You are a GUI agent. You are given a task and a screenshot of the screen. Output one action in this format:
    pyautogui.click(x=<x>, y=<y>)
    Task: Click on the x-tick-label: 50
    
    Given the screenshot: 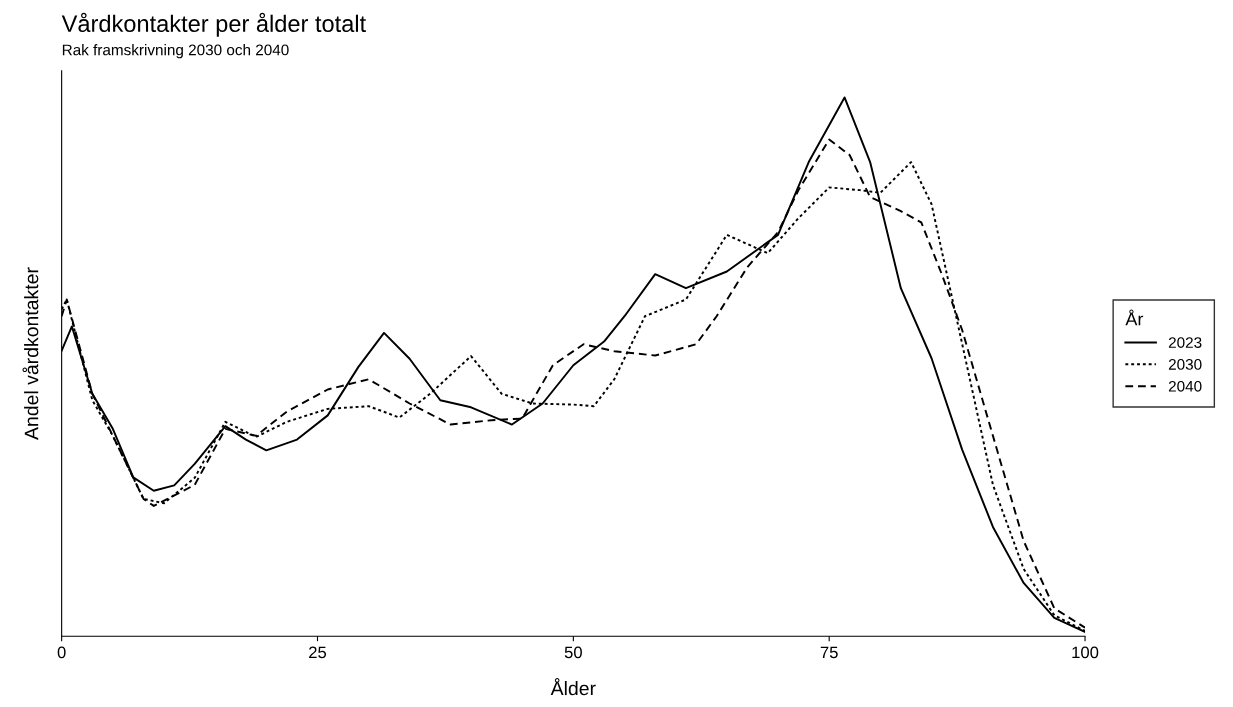 What is the action you would take?
    pyautogui.click(x=573, y=652)
    